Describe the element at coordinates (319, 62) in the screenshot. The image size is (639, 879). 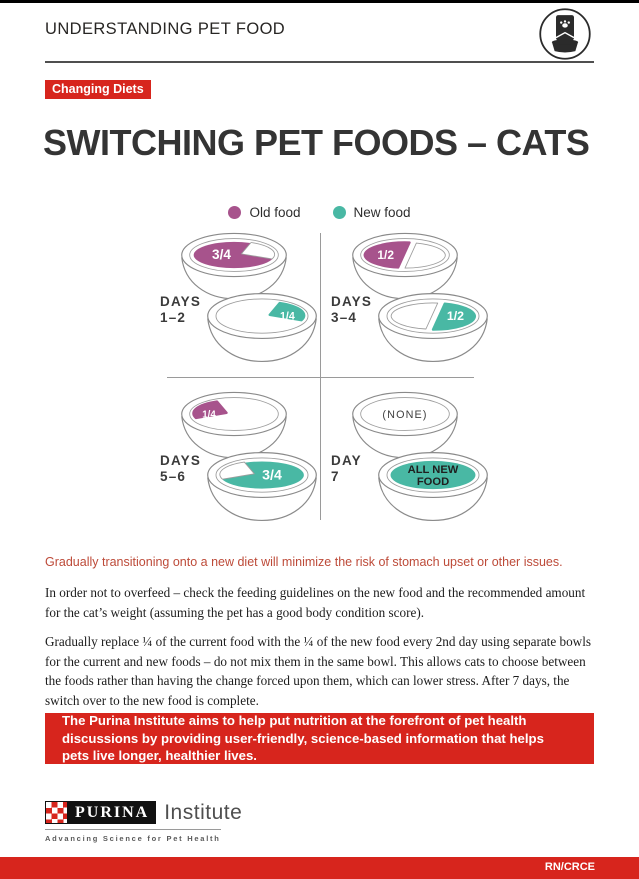
I see `header-rule` at that location.